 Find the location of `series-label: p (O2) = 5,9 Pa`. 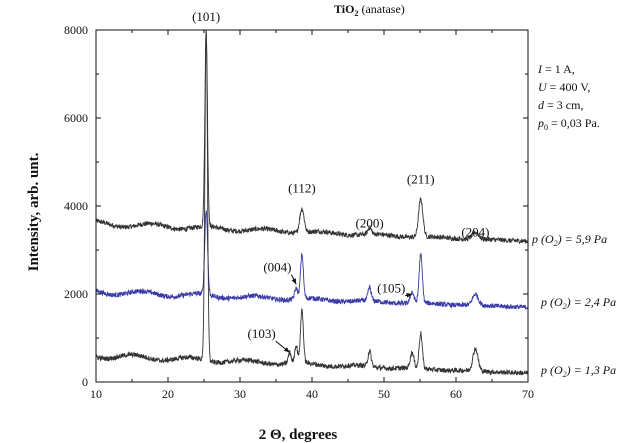

series-label: p (O2) = 5,9 Pa is located at coordinates (569, 240).